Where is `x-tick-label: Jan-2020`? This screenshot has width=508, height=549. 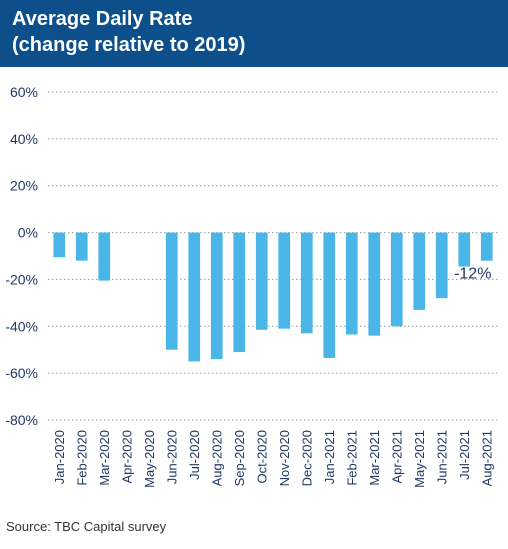
x-tick-label: Jan-2020 is located at coordinates (59, 457).